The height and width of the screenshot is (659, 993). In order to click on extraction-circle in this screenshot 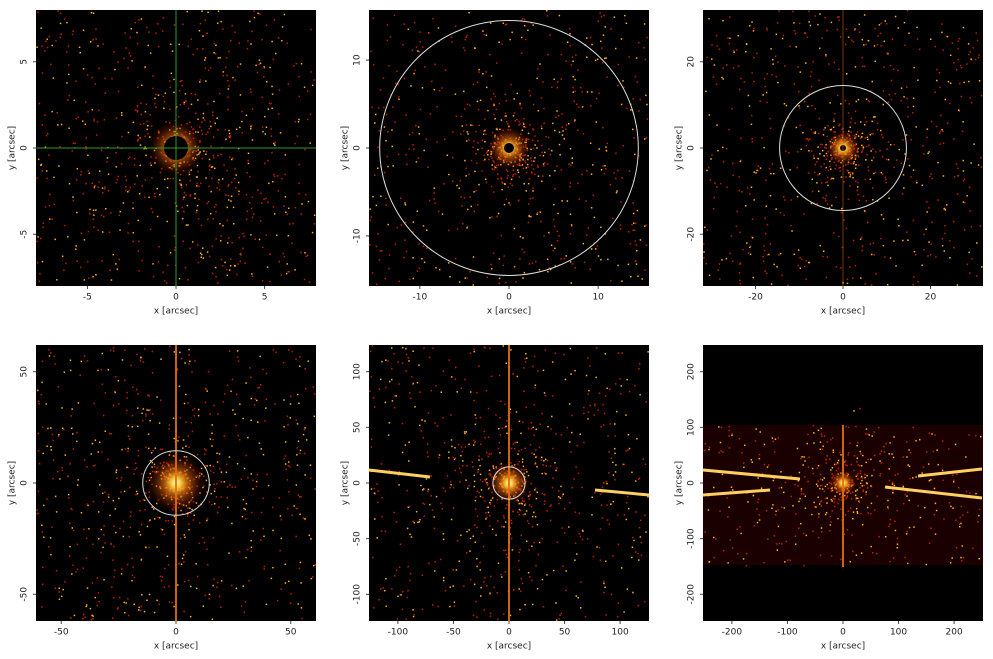, I will do `click(176, 483)`.